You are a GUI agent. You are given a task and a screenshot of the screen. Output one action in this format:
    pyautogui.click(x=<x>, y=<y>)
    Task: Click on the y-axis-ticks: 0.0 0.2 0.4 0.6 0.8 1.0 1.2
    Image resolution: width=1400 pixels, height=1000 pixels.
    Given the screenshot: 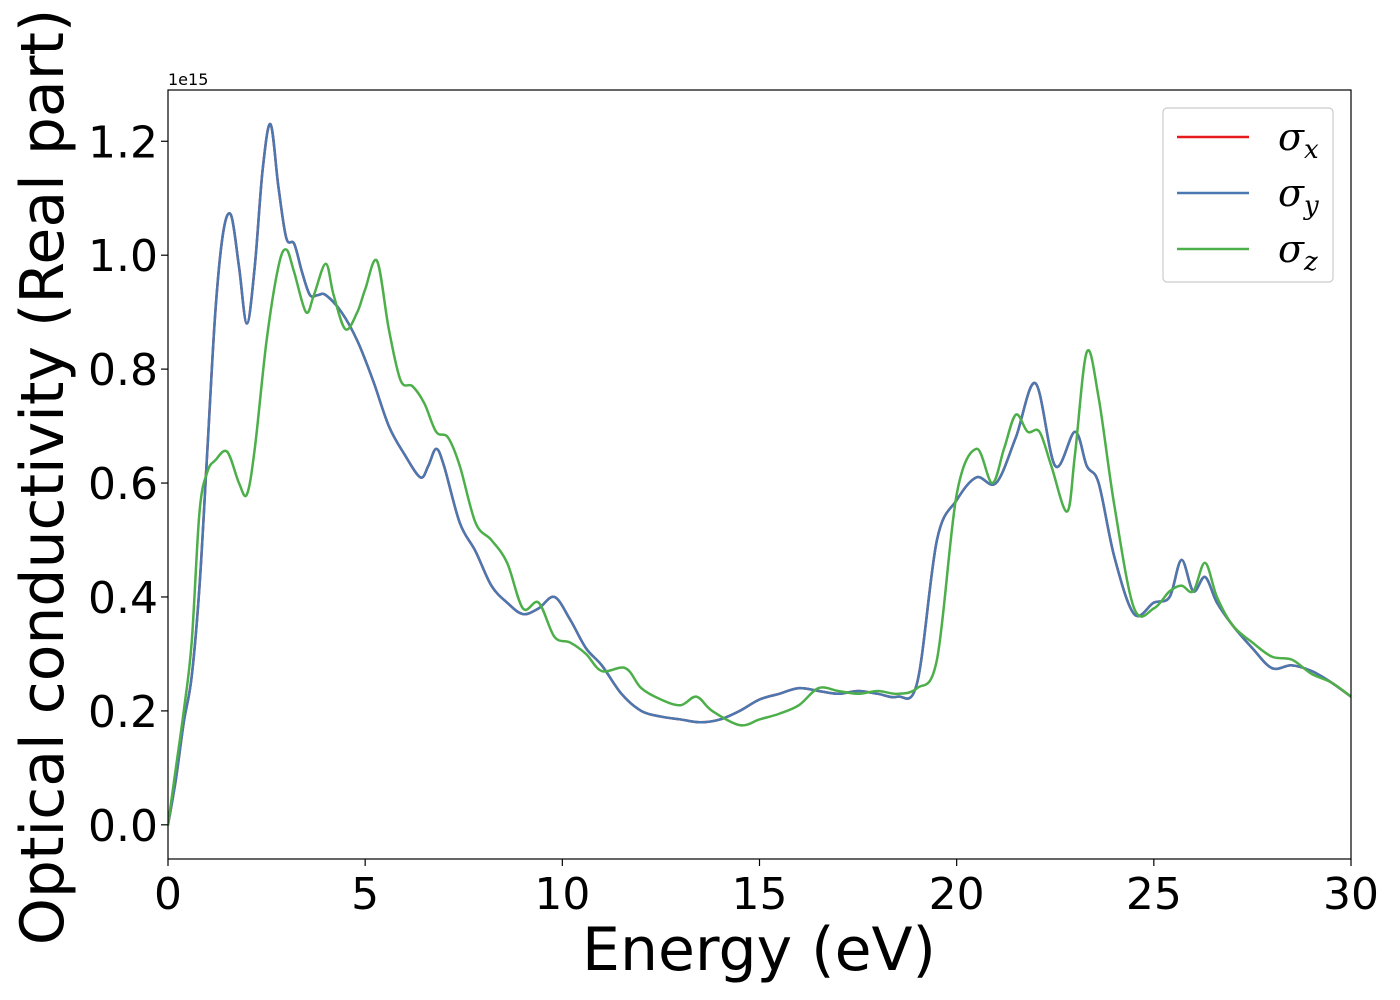 What is the action you would take?
    pyautogui.click(x=128, y=484)
    